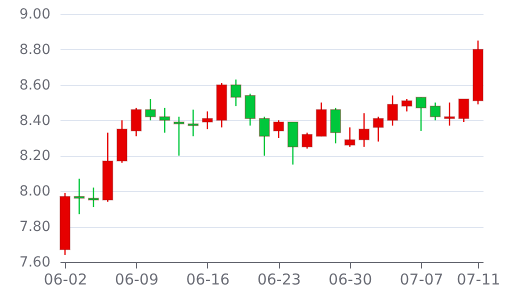 Image resolution: width=519 pixels, height=297 pixels. What do you see at coordinates (478, 279) in the screenshot?
I see `x-tick-label: 07-11` at bounding box center [478, 279].